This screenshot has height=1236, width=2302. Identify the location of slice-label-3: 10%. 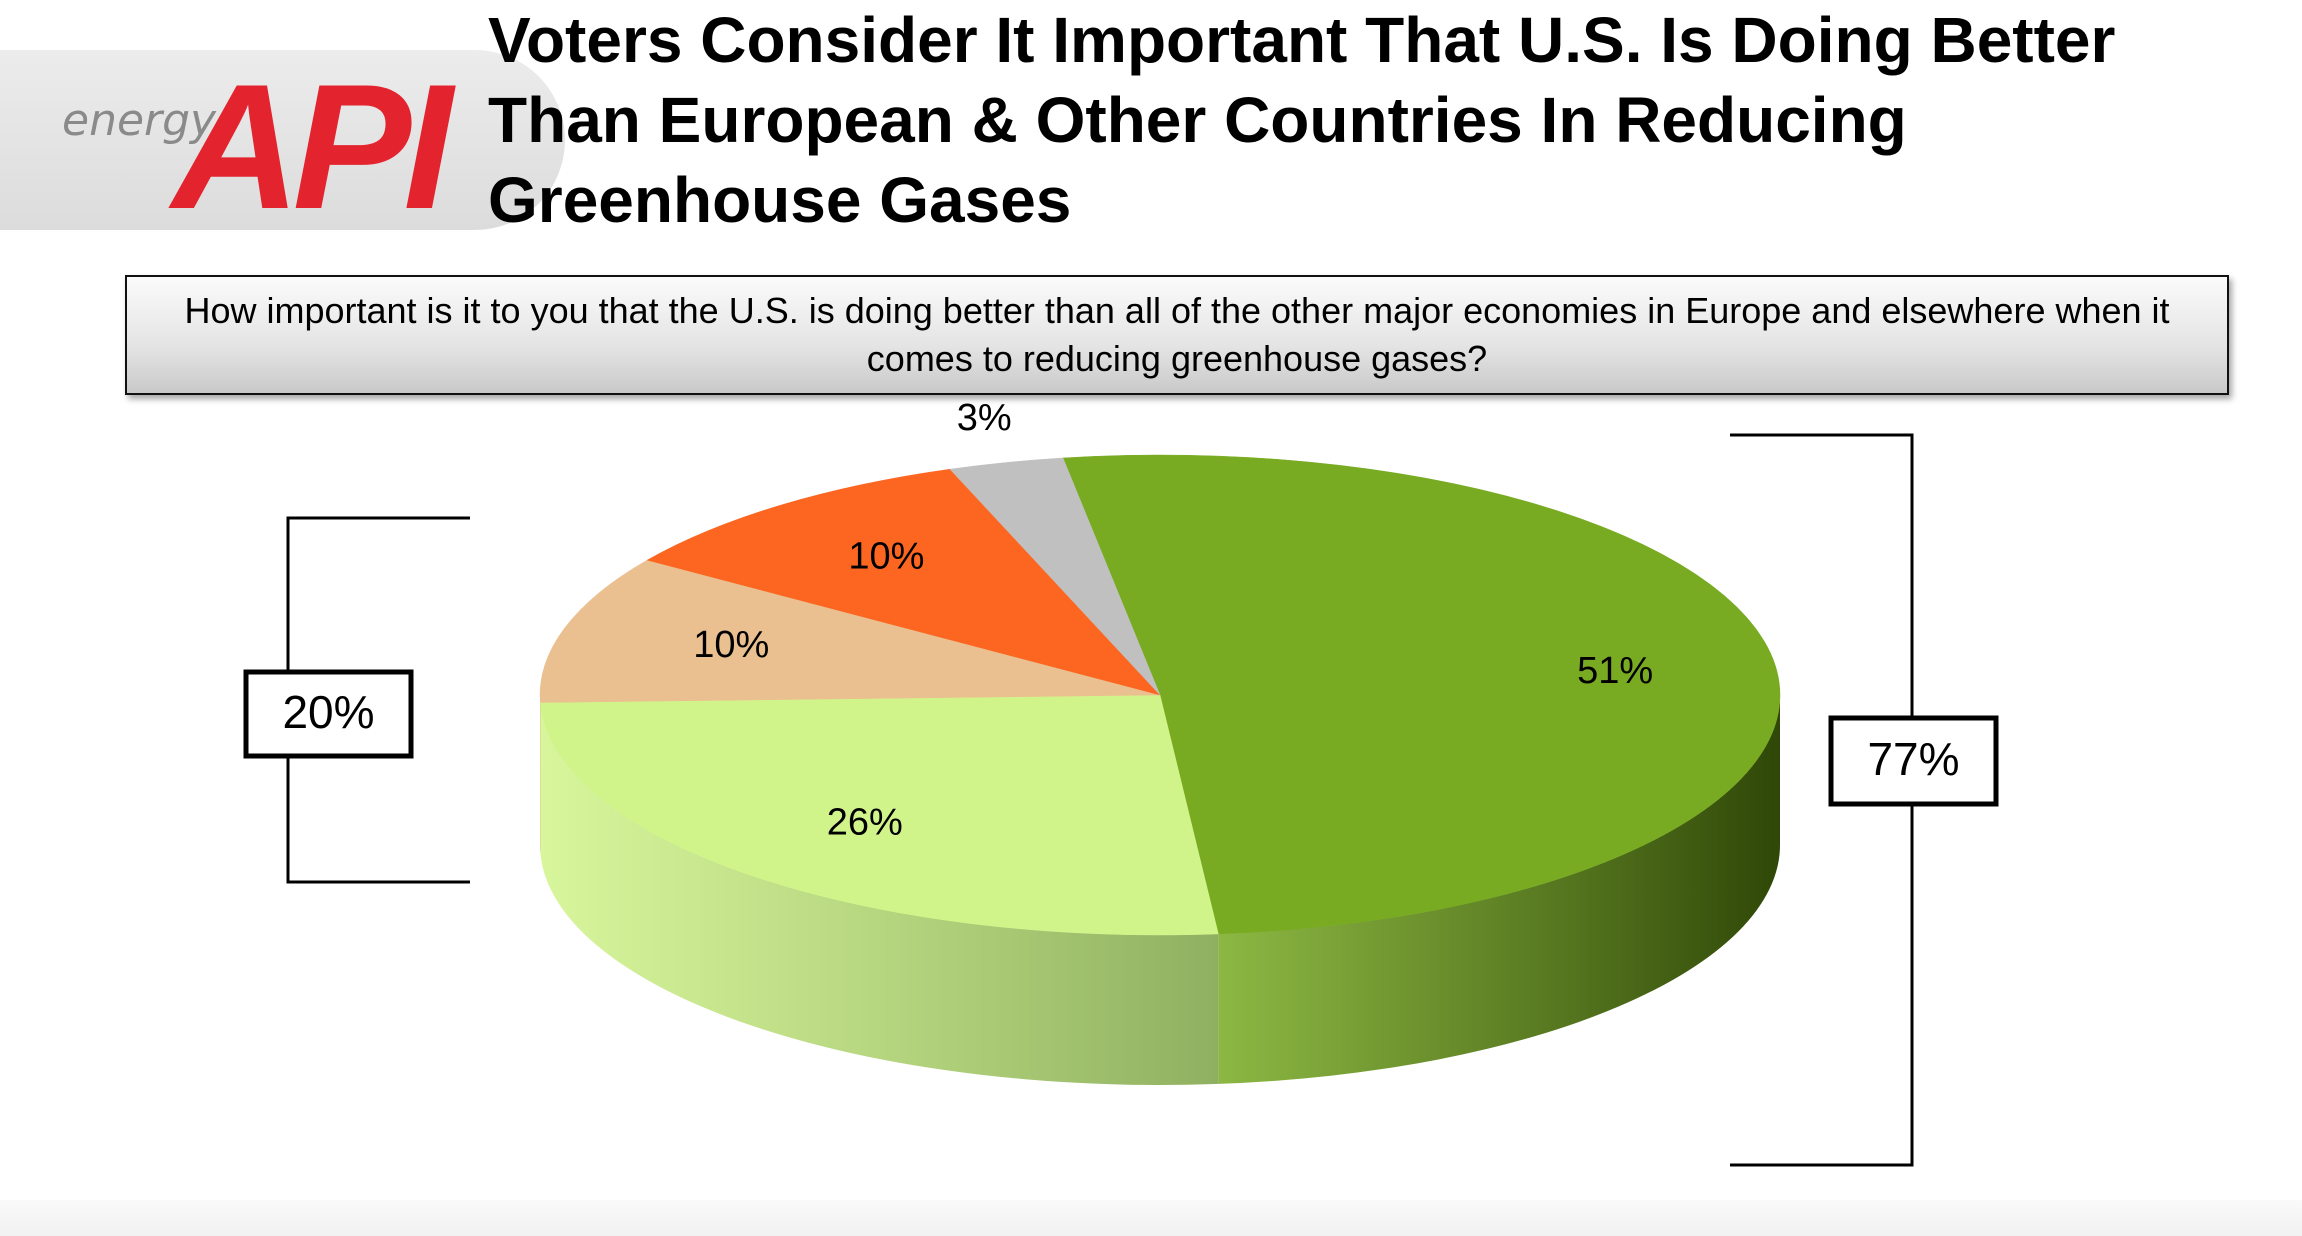
(886, 556).